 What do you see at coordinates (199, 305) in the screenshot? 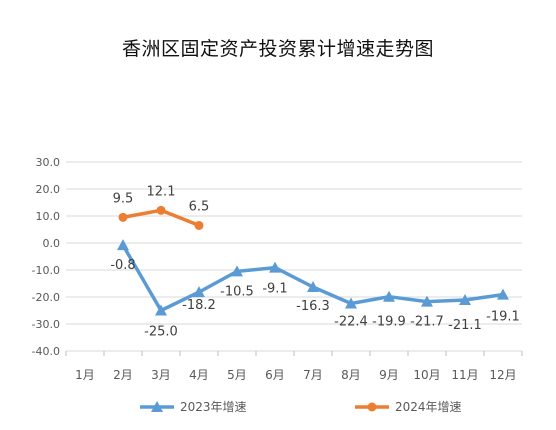
I see `data-label: -18.2` at bounding box center [199, 305].